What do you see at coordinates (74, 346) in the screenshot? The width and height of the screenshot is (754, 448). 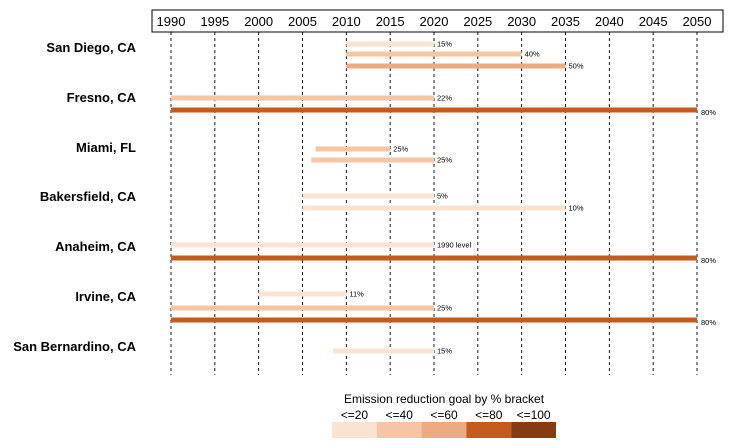 I see `city-label: San Bernardino, CA` at bounding box center [74, 346].